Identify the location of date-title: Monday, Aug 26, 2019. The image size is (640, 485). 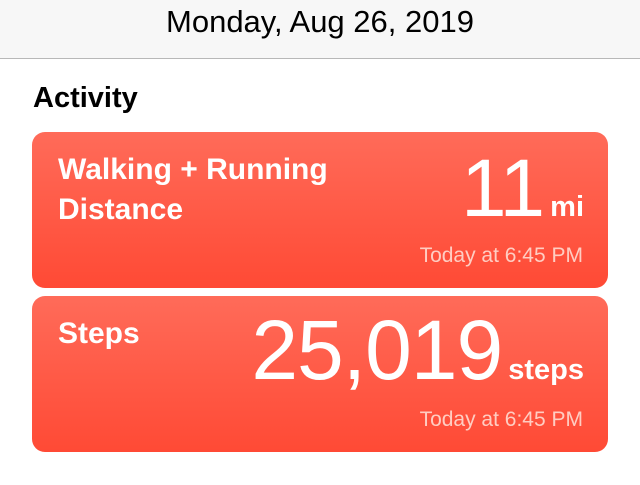
(320, 21).